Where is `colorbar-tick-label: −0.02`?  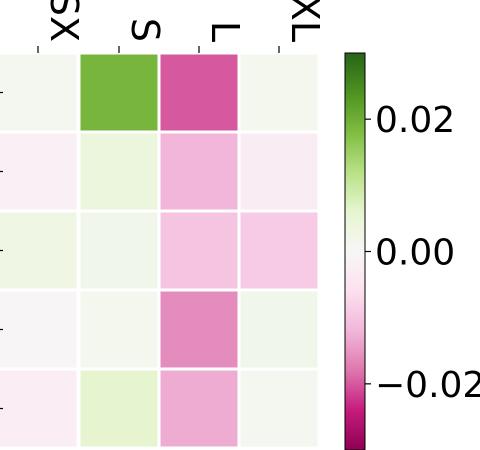
colorbar-tick-label: −0.02 is located at coordinates (427, 385).